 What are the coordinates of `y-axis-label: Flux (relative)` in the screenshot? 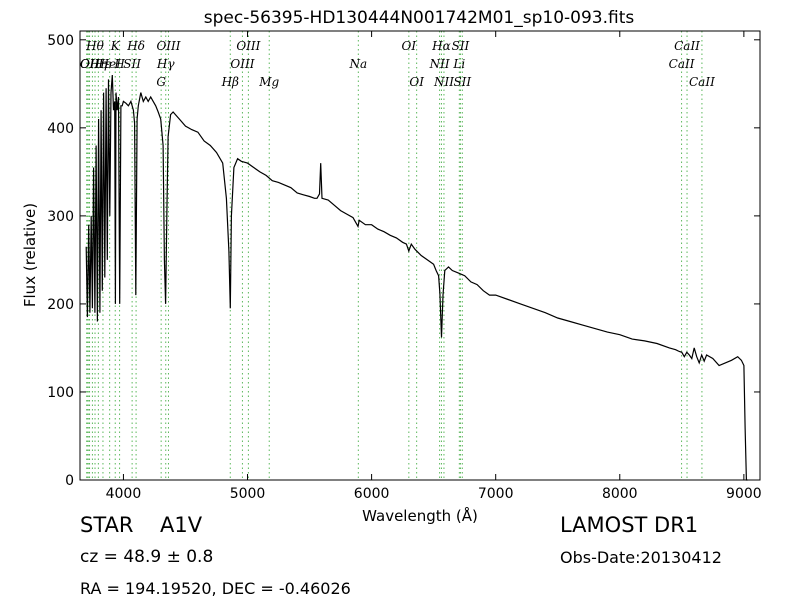 It's located at (30, 255).